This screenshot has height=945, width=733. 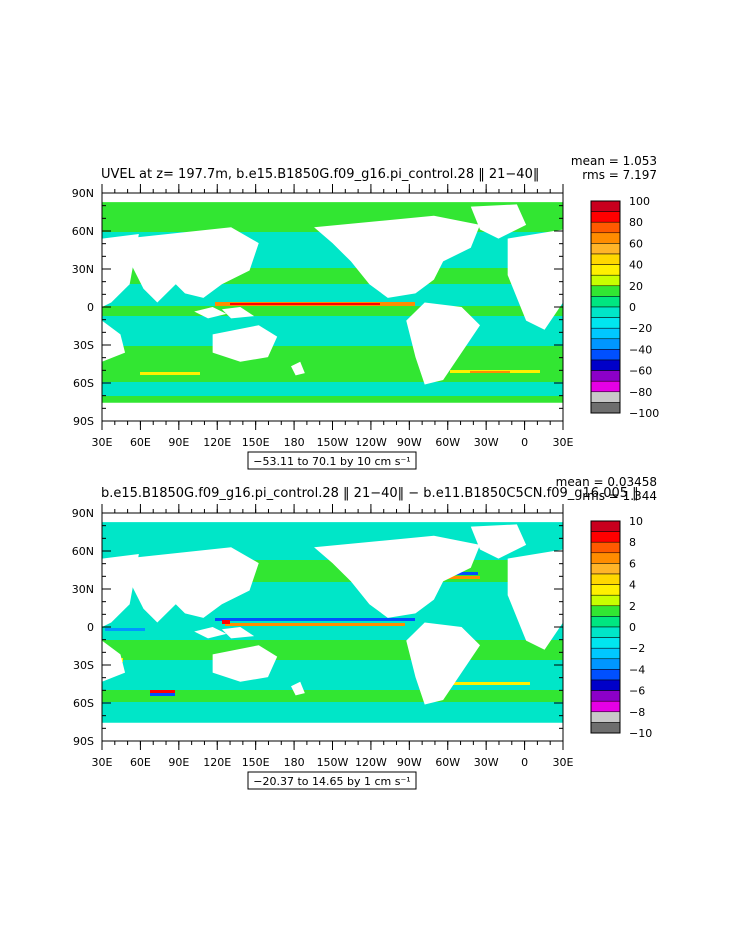 I want to click on map-1-rms: rms = 7.197, so click(x=619, y=175).